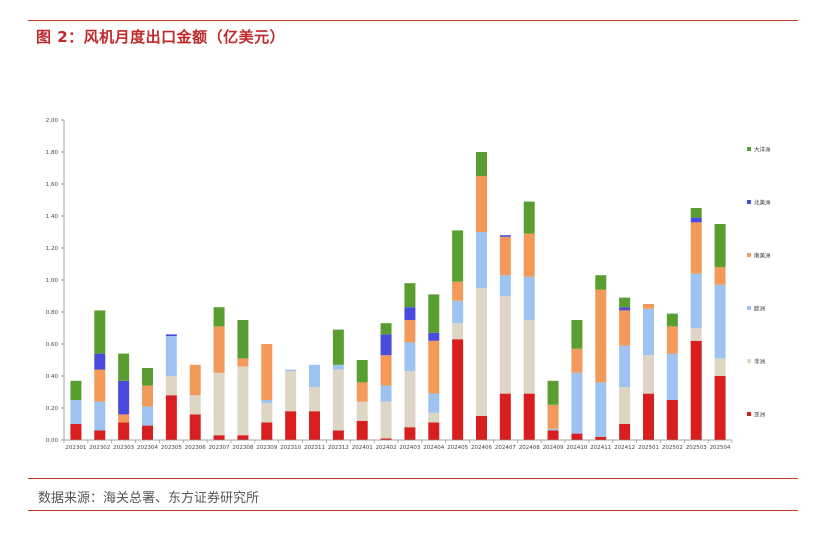 This screenshot has height=536, width=834. Describe the element at coordinates (52, 345) in the screenshot. I see `y-tick-label: 0.60` at that location.